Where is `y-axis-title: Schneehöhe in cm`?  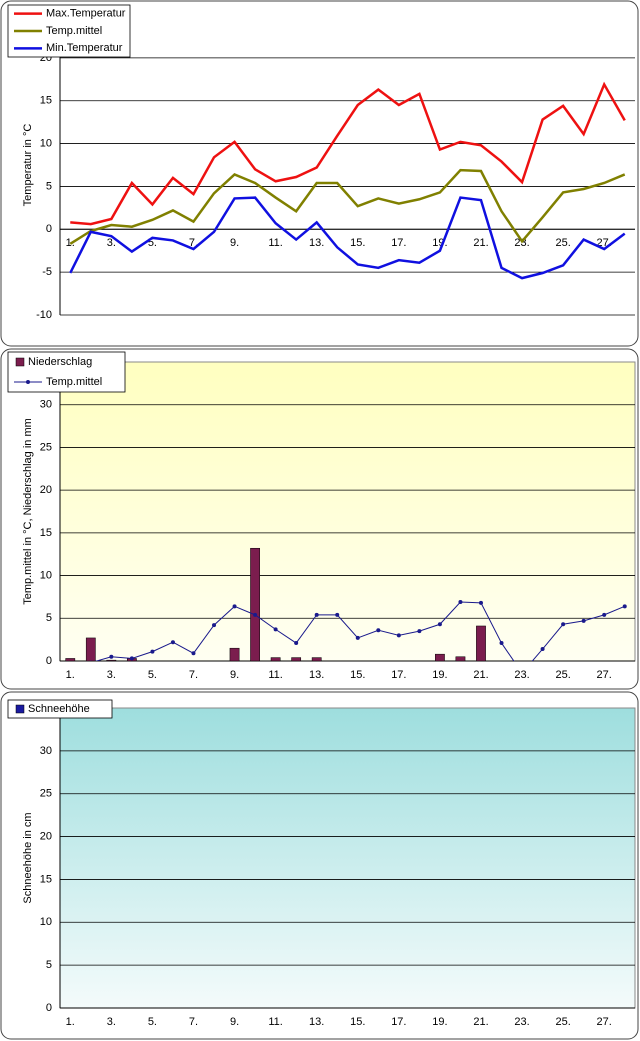
y-axis-title: Schneehöhe in cm is located at coordinates (28, 857).